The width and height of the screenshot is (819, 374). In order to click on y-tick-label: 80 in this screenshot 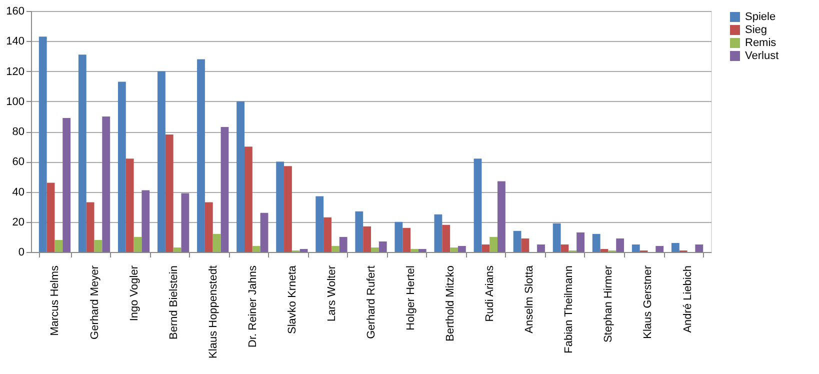, I will do `click(18, 132)`.